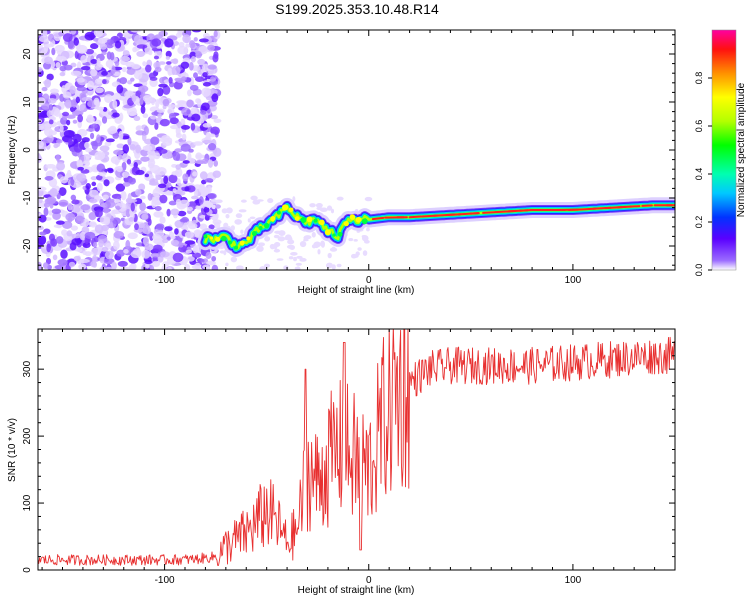  What do you see at coordinates (12, 450) in the screenshot?
I see `snr-ylabel: SNR (10 * v/v)` at bounding box center [12, 450].